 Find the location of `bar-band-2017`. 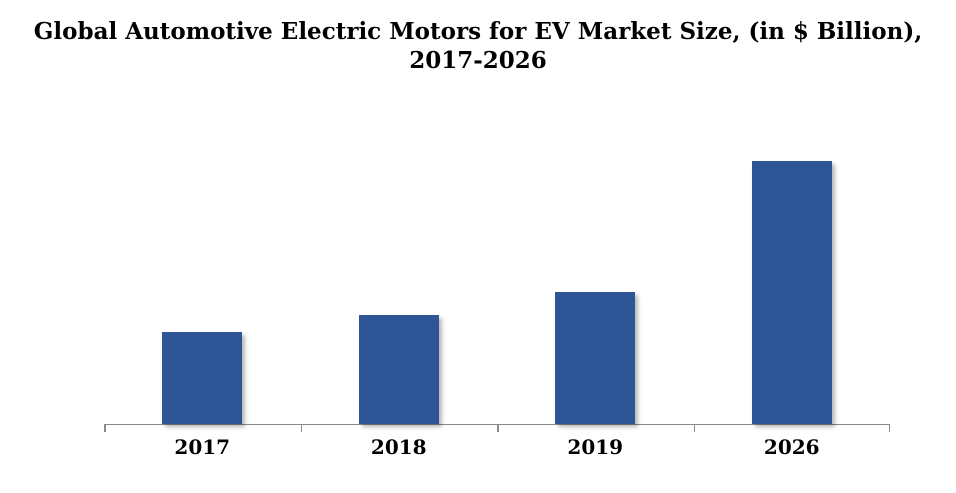

bar-band-2017 is located at coordinates (202, 259).